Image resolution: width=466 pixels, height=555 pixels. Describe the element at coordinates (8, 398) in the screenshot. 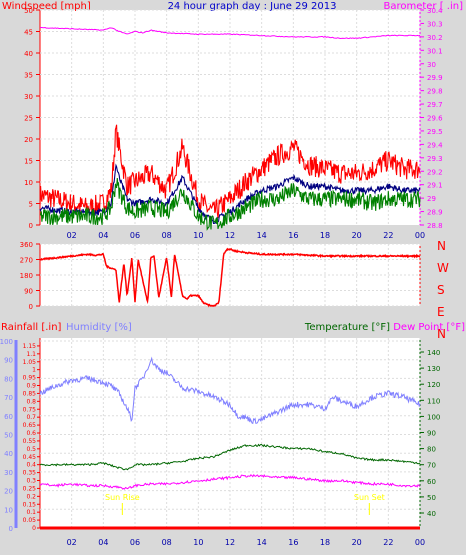

I see `humidity-tick-label: 70` at that location.